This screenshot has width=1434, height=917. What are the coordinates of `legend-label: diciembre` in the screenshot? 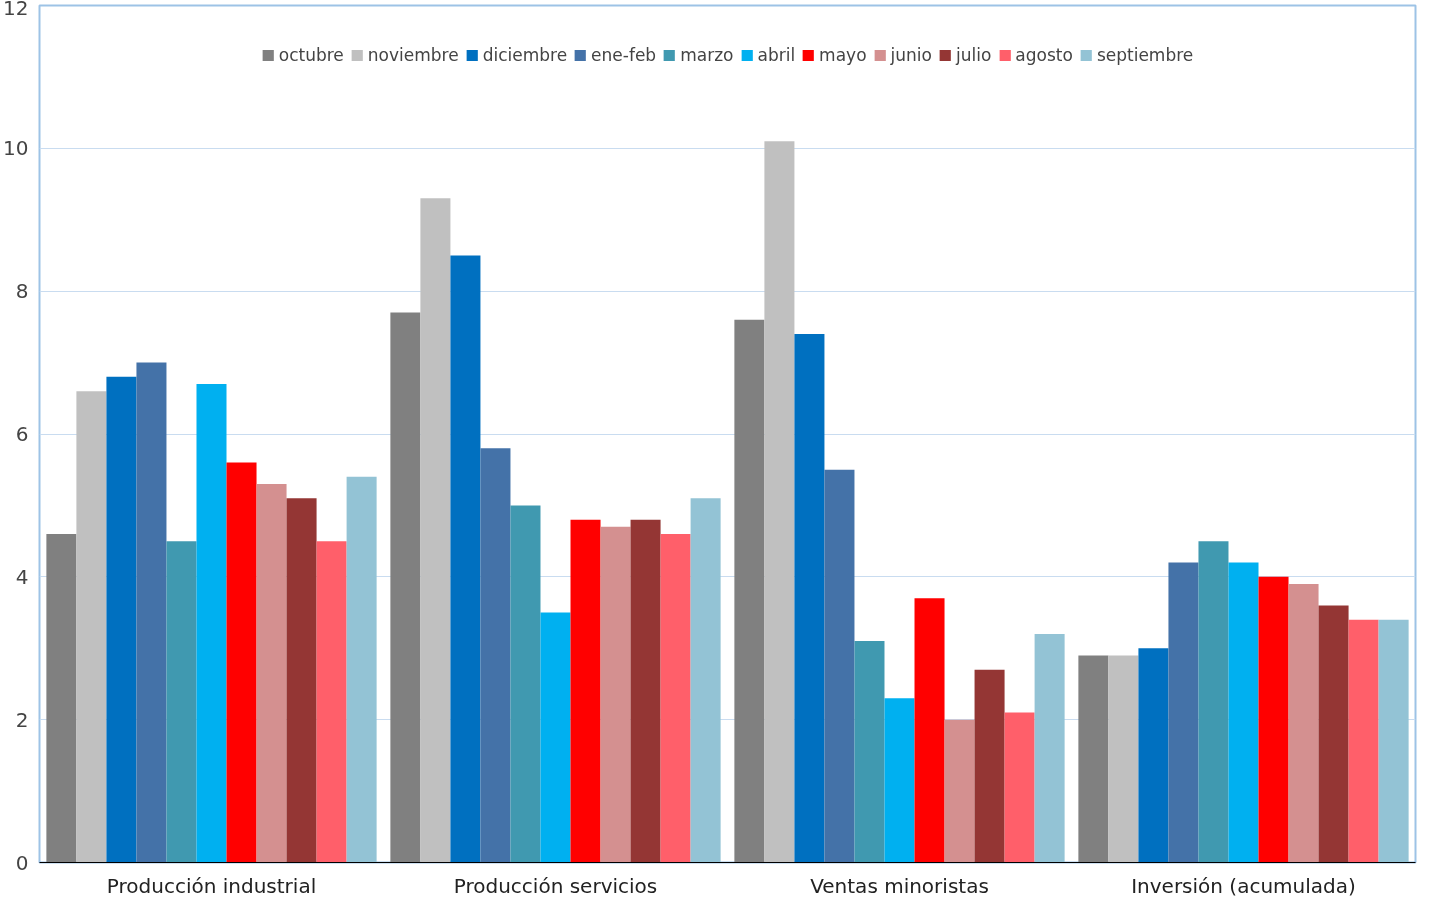 It's located at (525, 55).